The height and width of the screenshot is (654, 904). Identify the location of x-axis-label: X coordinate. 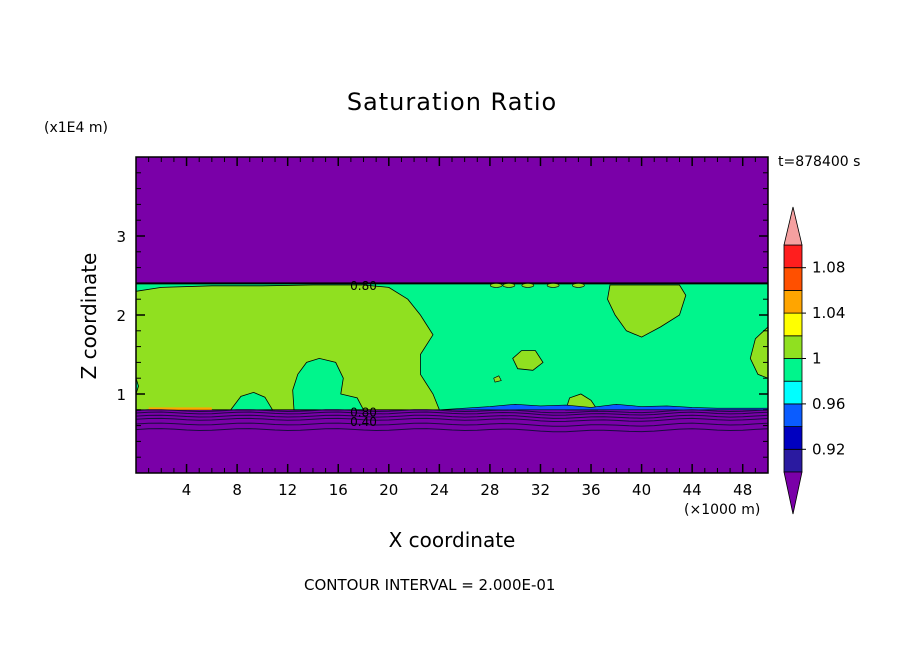
(452, 540).